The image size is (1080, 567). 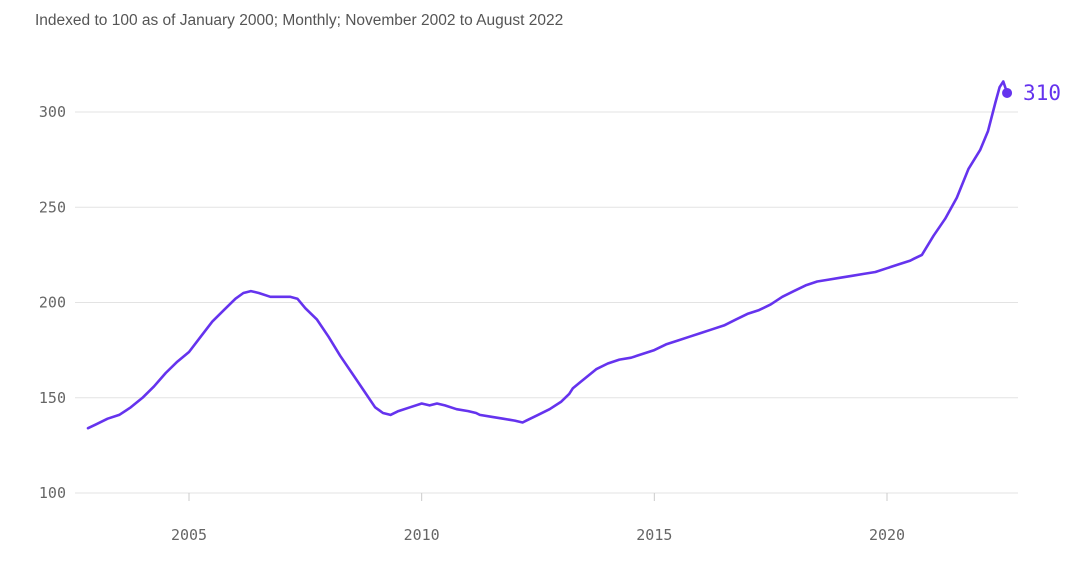 I want to click on end-point-marker, so click(x=1007, y=92).